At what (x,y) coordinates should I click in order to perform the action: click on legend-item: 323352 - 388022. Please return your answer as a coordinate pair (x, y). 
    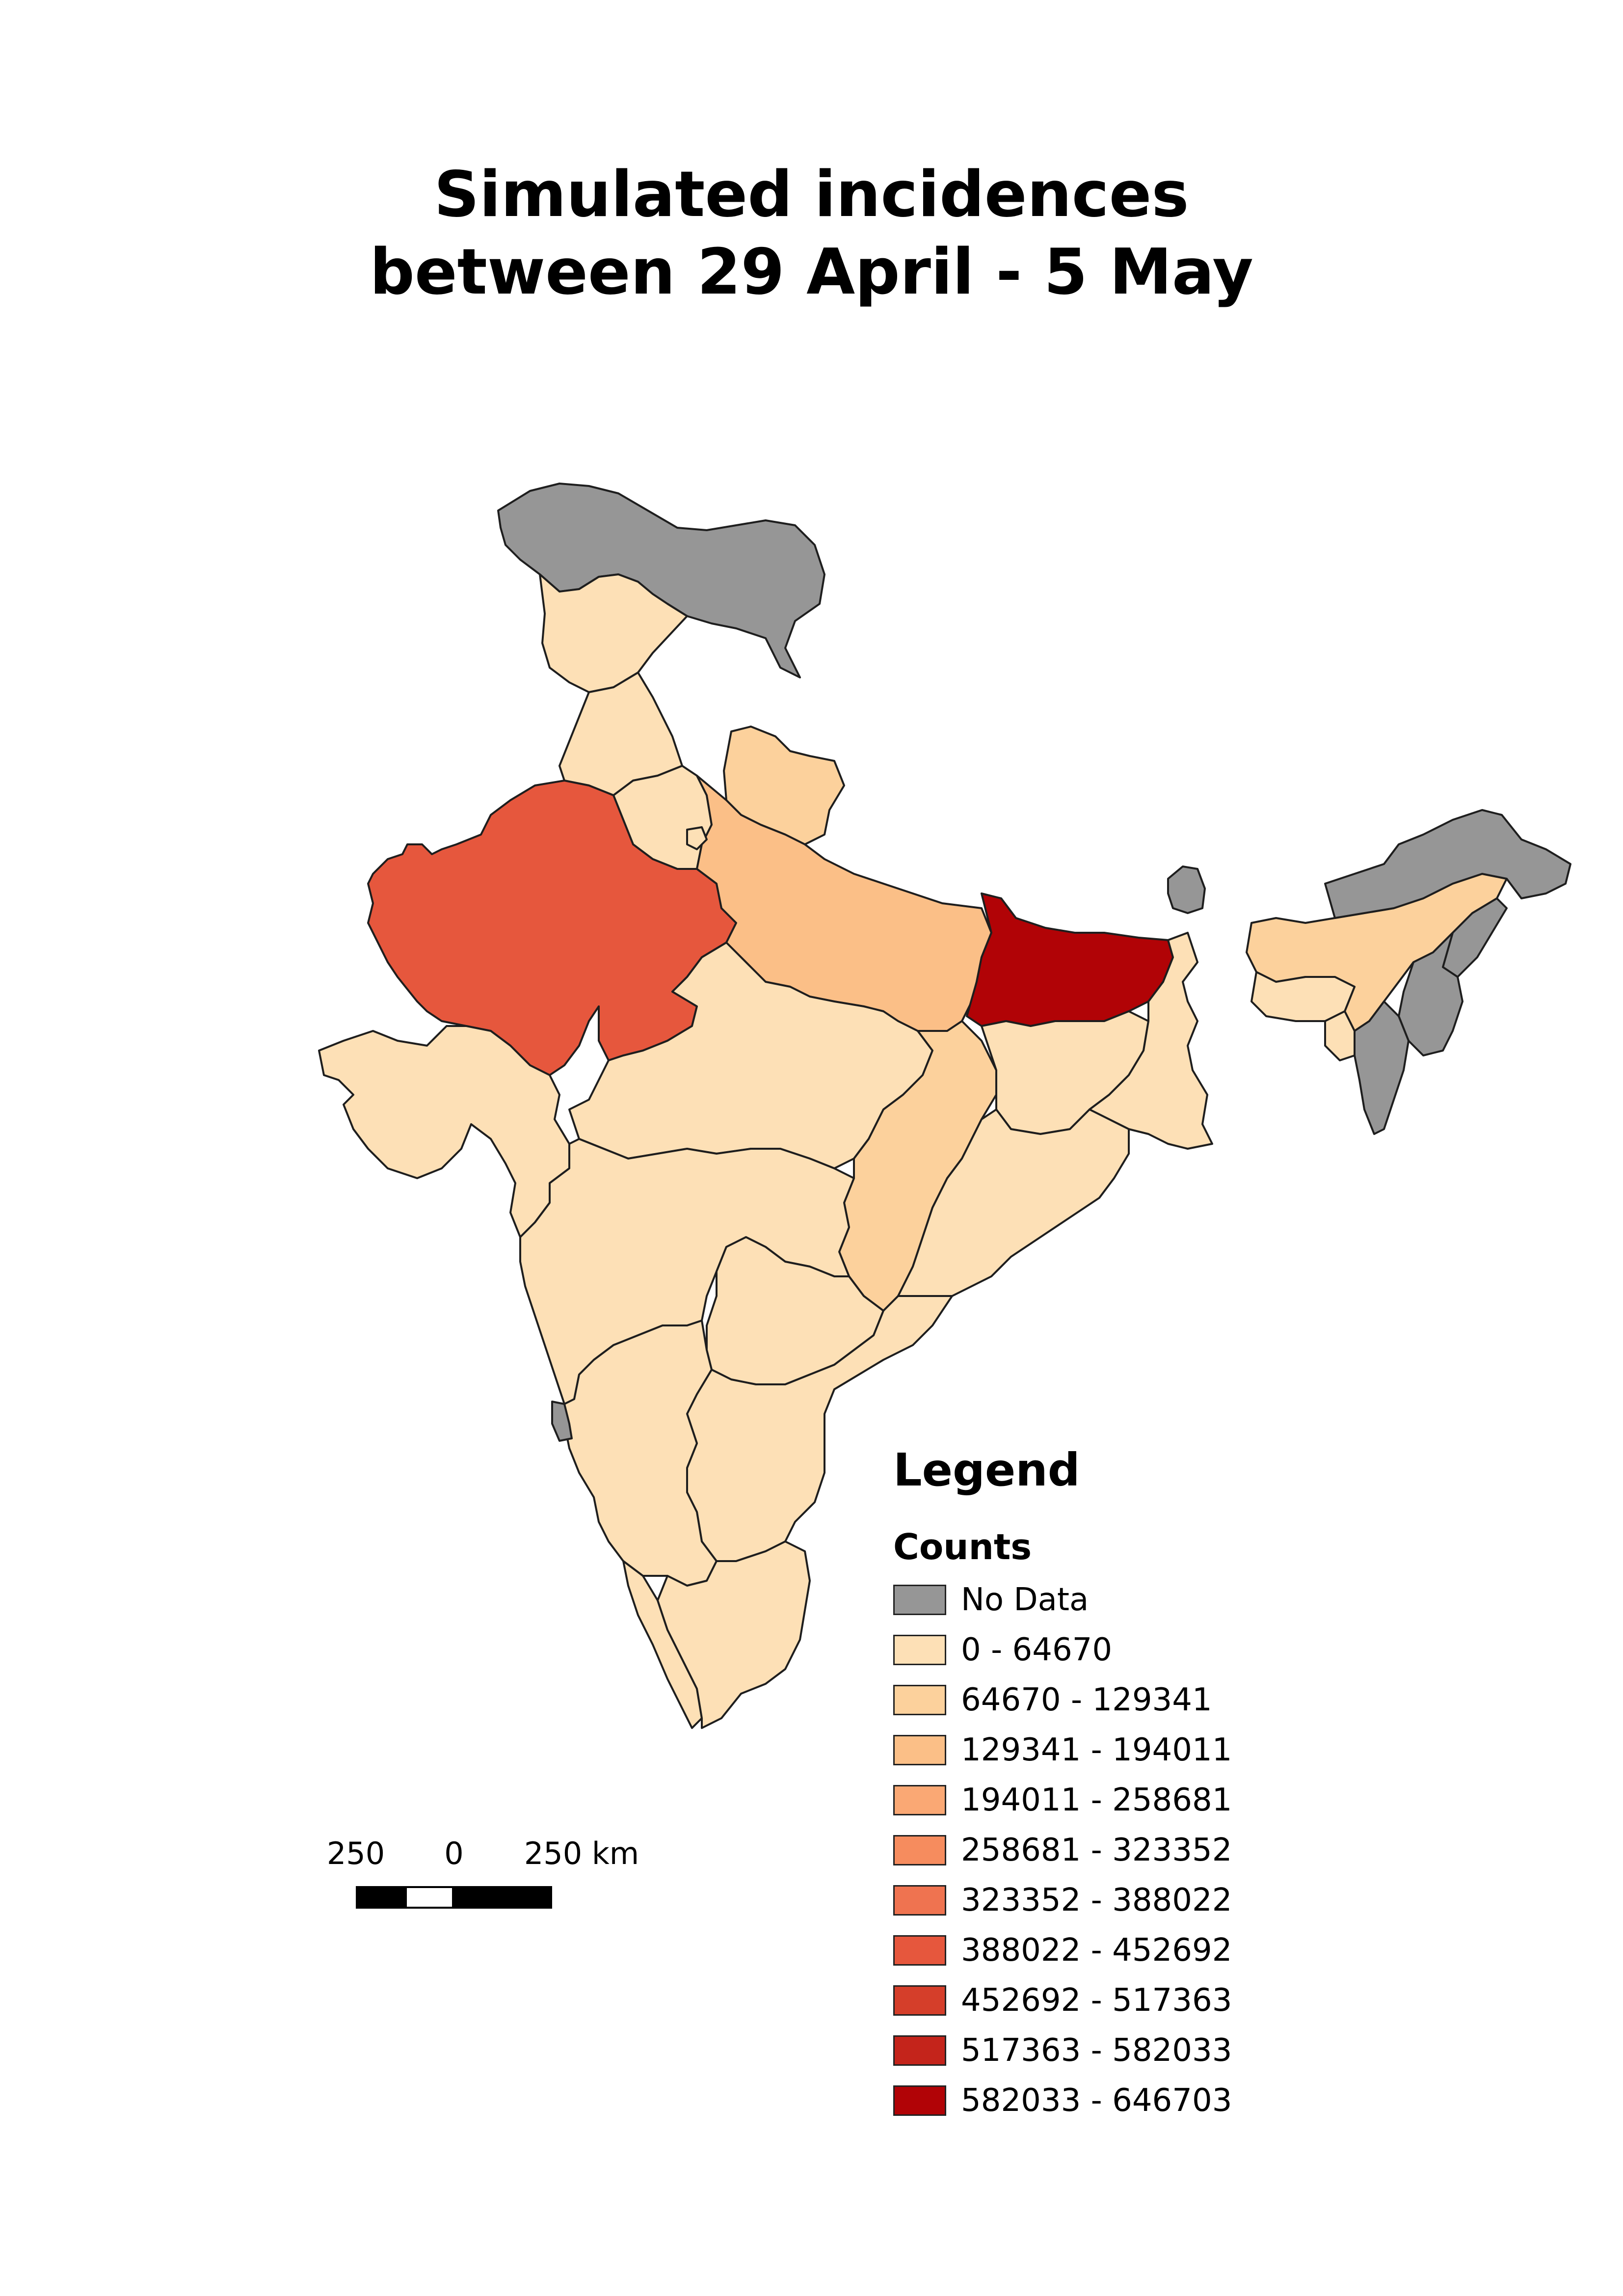
    Looking at the image, I should click on (1114, 1900).